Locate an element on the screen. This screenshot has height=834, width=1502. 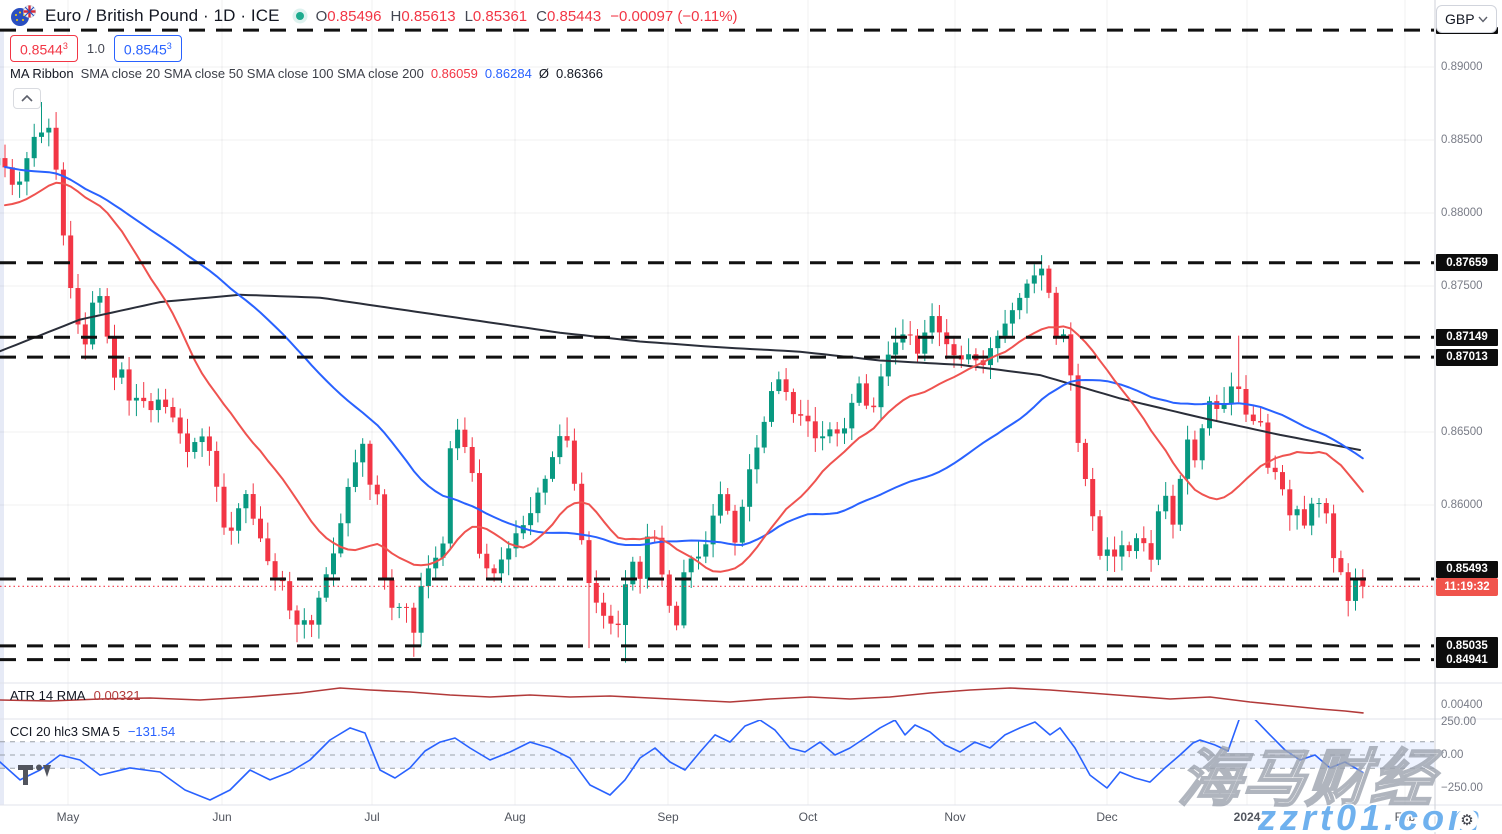
time-axis-label: Oct is located at coordinates (808, 817).